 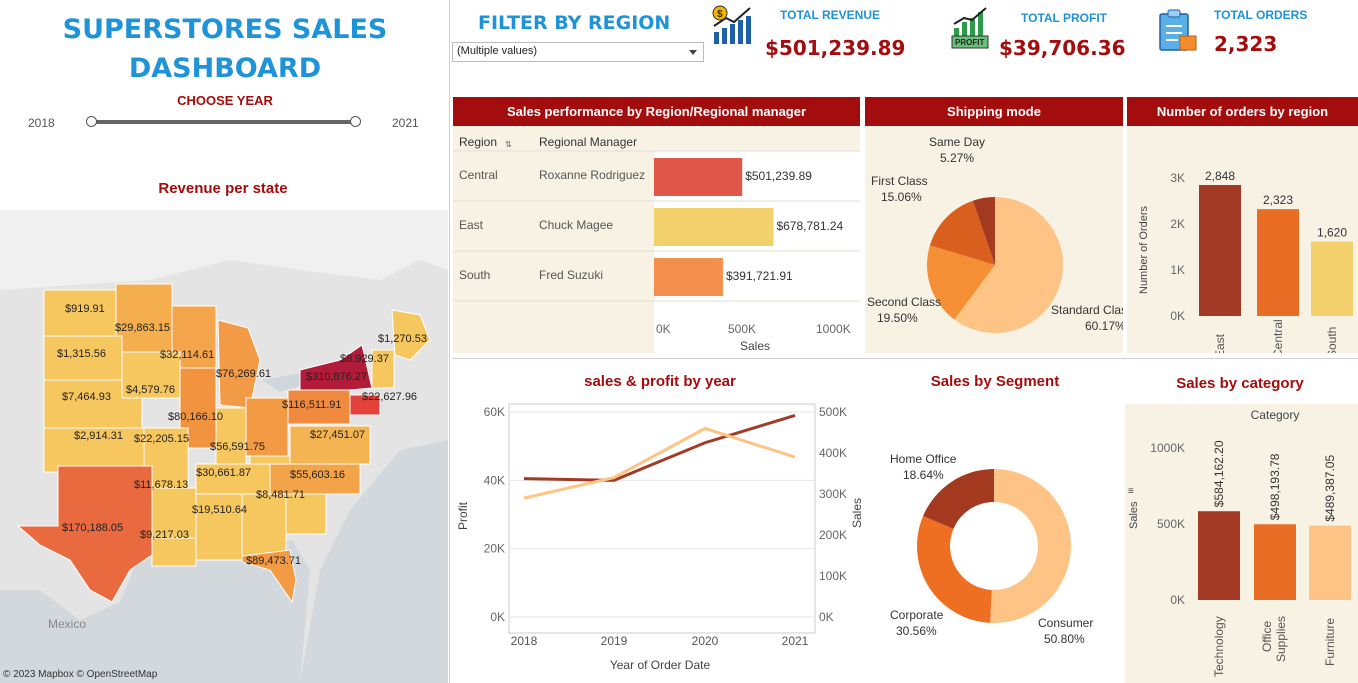 What do you see at coordinates (1131, 491) in the screenshot?
I see `sort-icon: ≡` at bounding box center [1131, 491].